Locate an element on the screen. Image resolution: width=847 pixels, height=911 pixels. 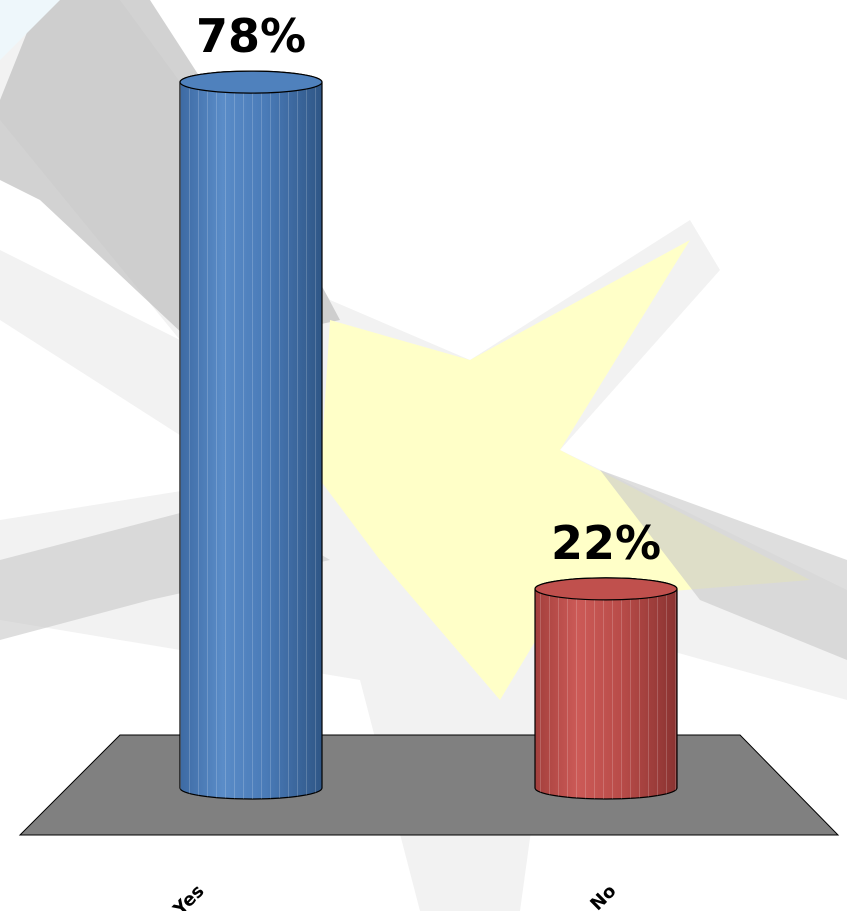
value-label: 22% is located at coordinates (606, 543).